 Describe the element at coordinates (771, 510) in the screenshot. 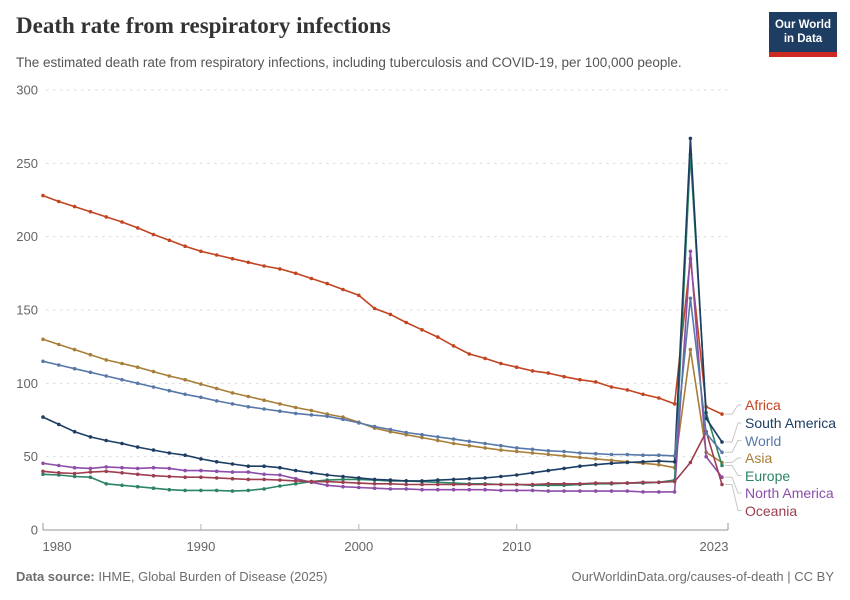

I see `legend-label-oceania: Oceania` at that location.